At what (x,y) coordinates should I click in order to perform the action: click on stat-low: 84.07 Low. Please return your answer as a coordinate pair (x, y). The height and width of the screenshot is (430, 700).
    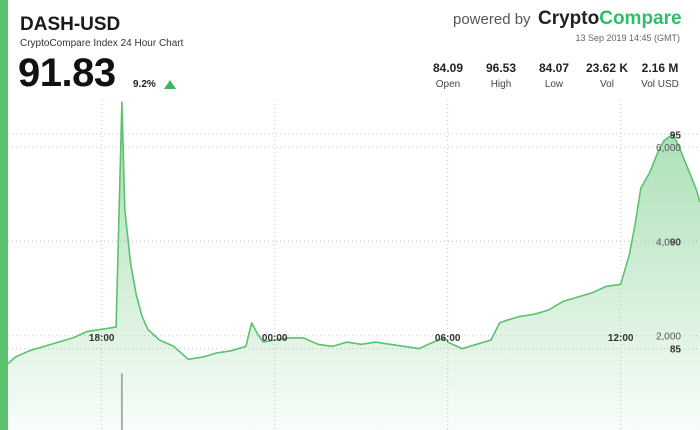
    Looking at the image, I should click on (554, 75).